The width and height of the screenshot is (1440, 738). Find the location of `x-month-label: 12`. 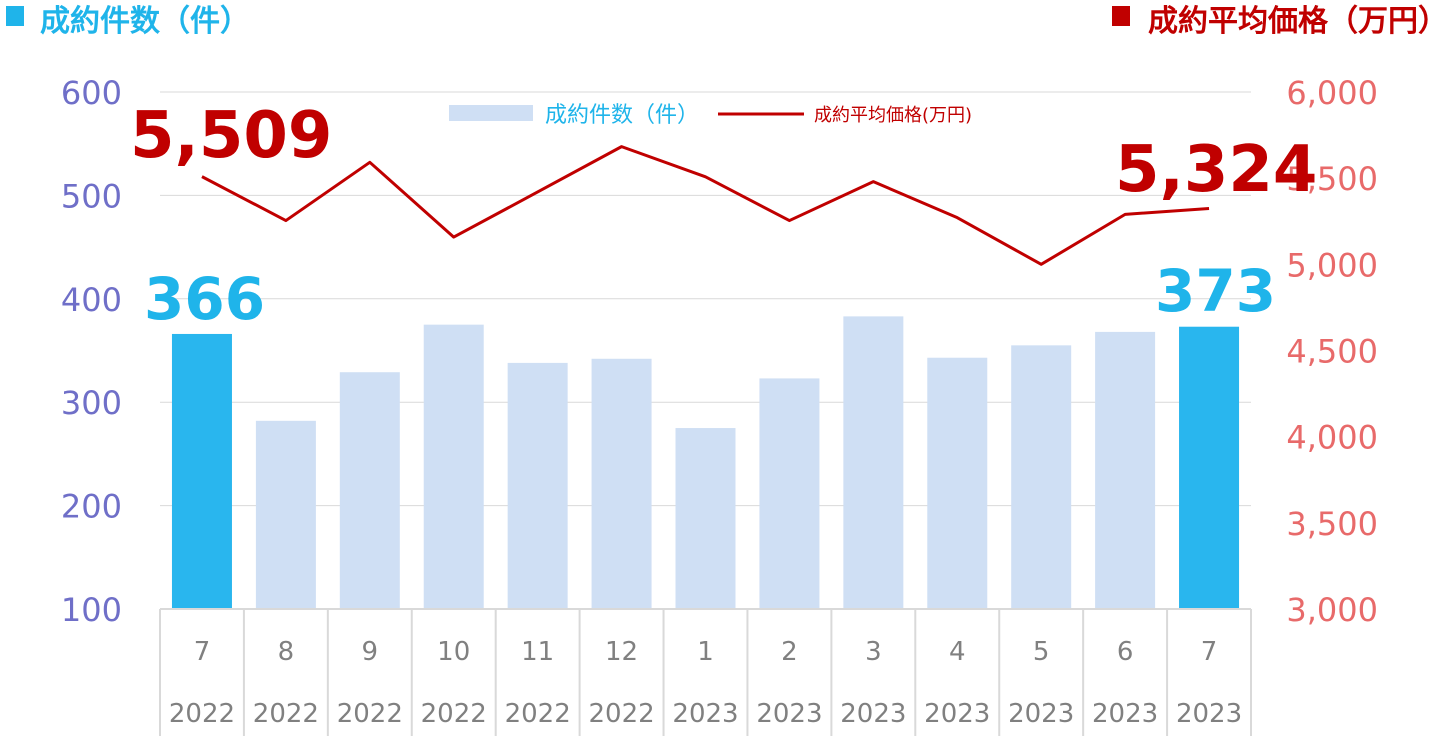

x-month-label: 12 is located at coordinates (621, 652).